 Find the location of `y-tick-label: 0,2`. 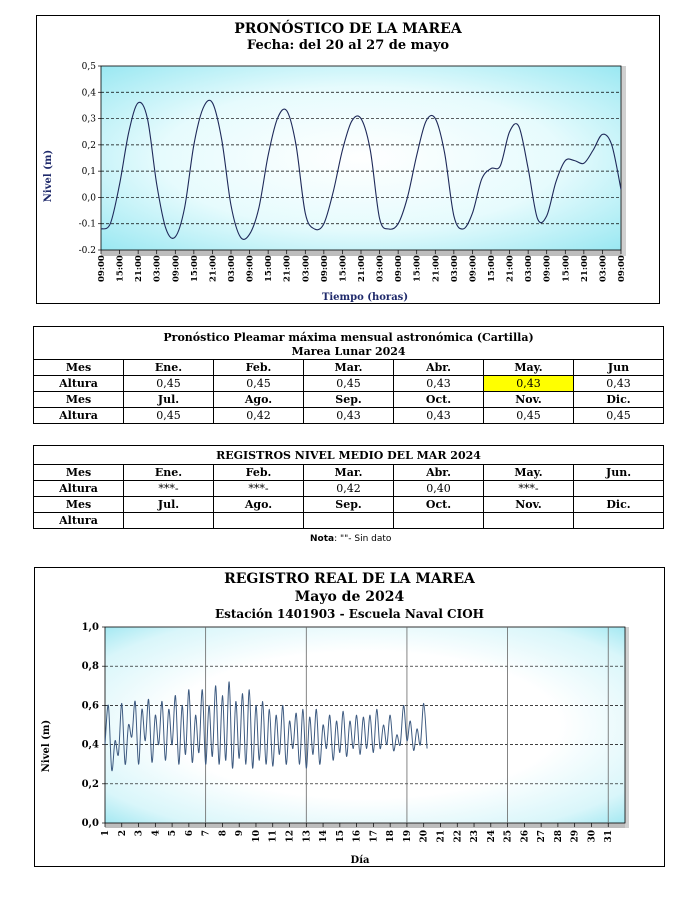

y-tick-label: 0,2 is located at coordinates (90, 784).